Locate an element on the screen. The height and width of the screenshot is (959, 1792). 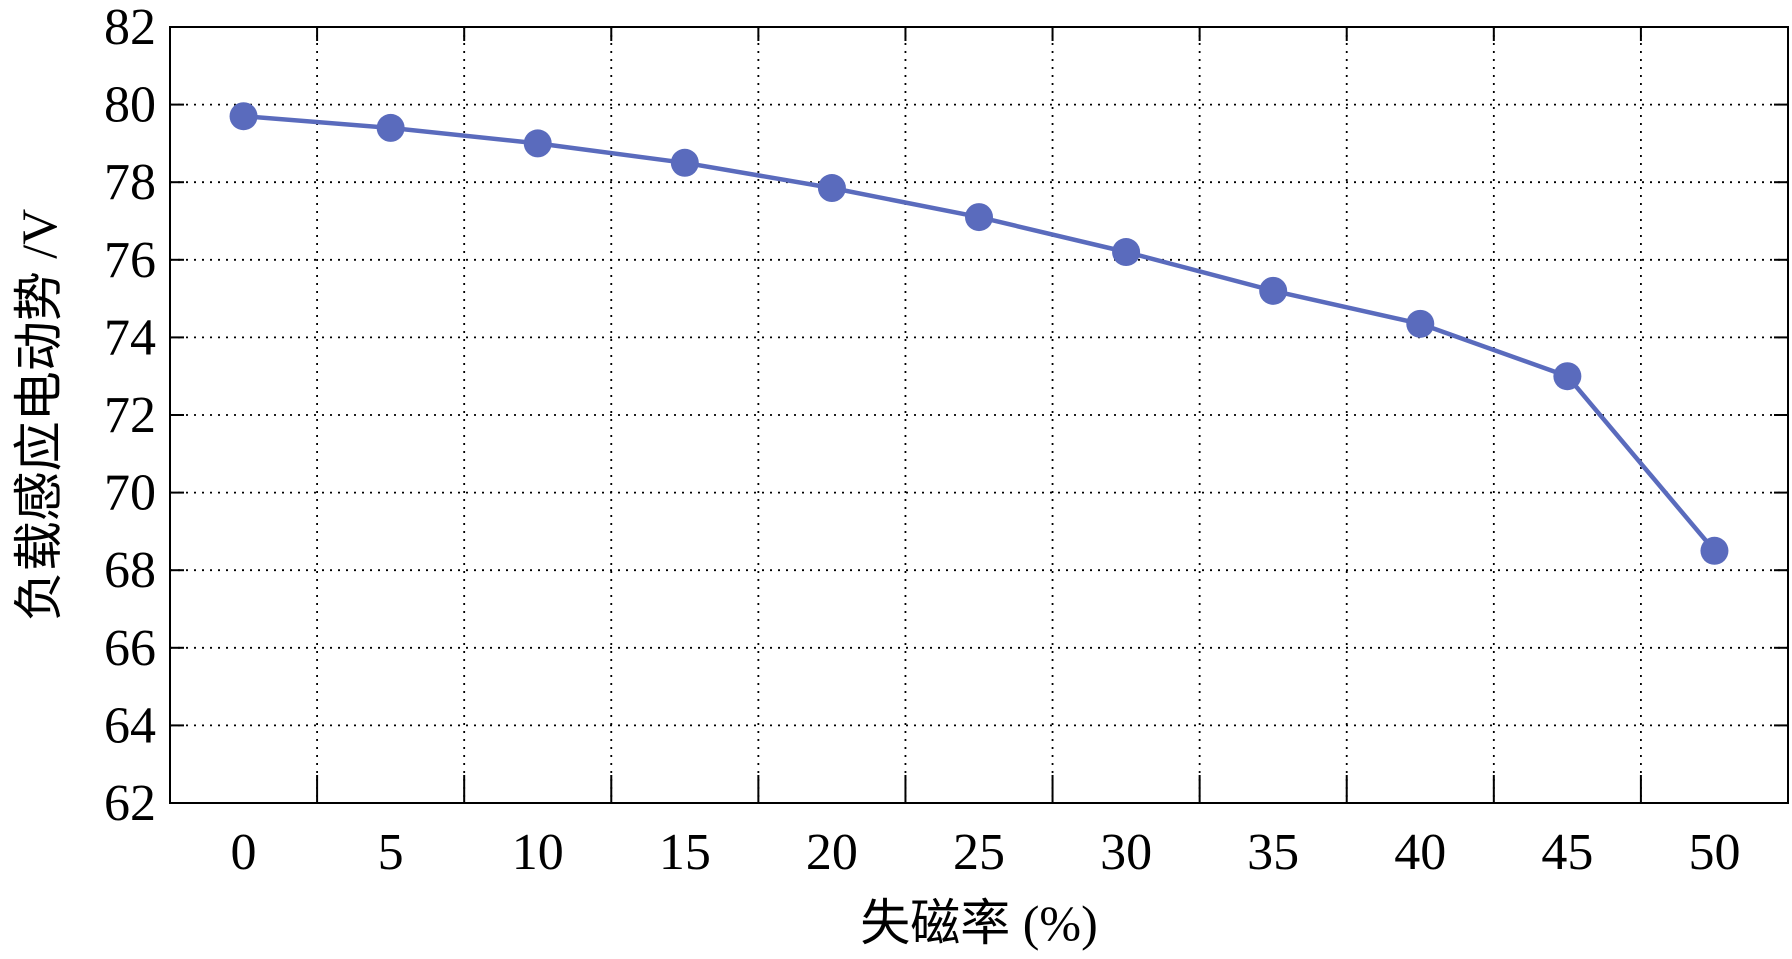
y-tick-label: 68 is located at coordinates (130, 570).